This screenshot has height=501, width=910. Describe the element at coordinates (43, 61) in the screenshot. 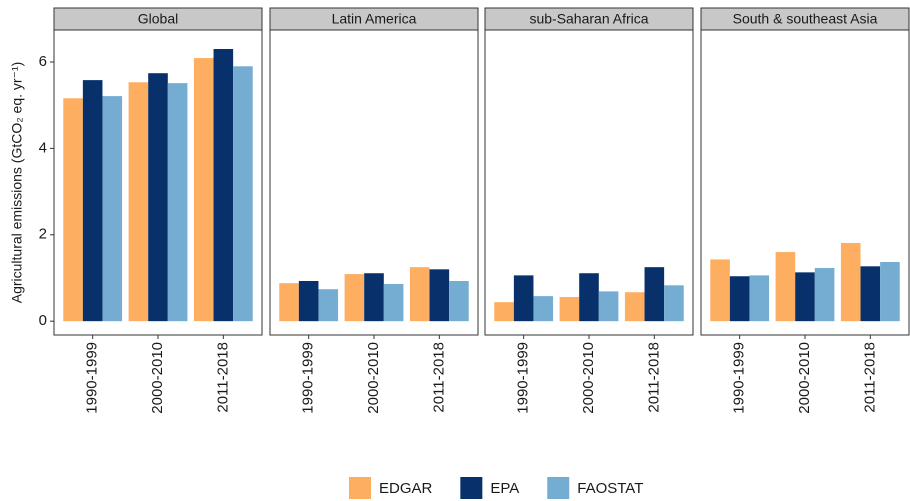

I see `y-tick-label: 6` at that location.